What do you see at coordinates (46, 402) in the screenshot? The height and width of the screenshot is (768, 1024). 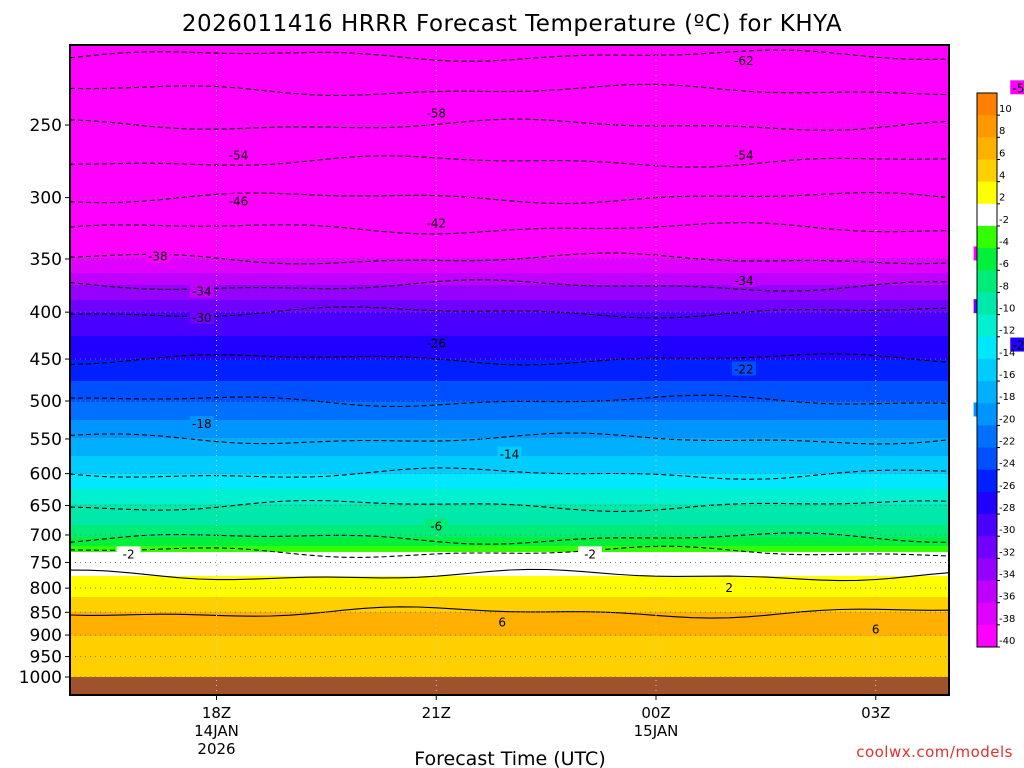 I see `y-tick-label: 500` at bounding box center [46, 402].